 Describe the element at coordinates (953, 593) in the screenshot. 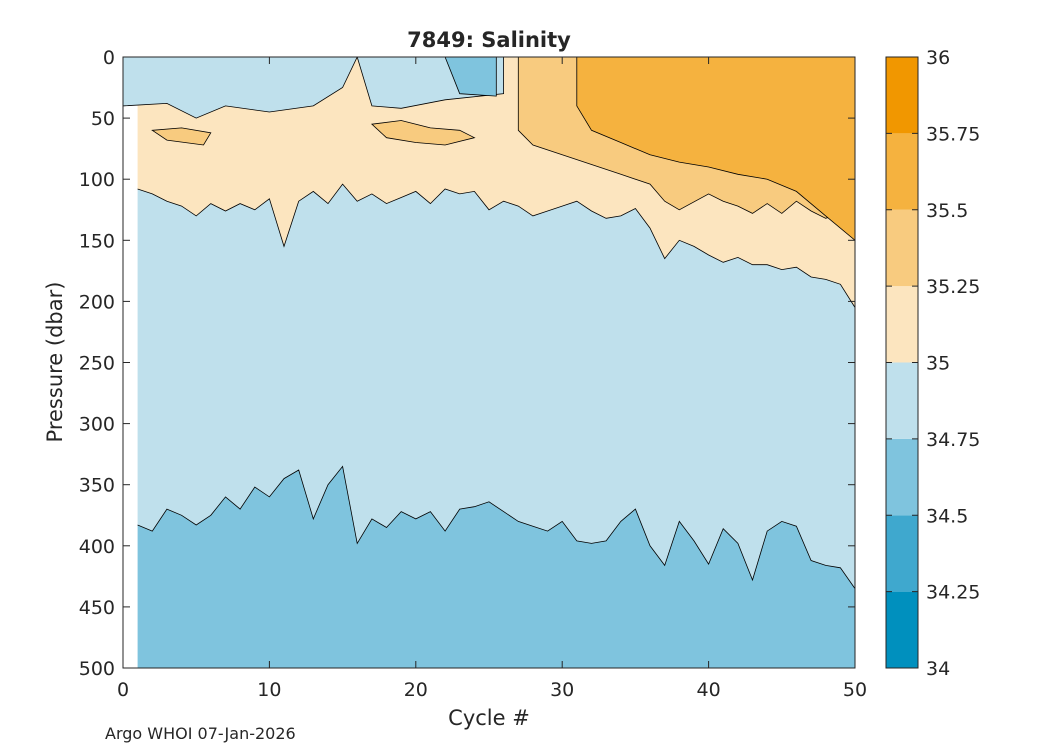

I see `colorbar-tick-label: 34.25` at that location.